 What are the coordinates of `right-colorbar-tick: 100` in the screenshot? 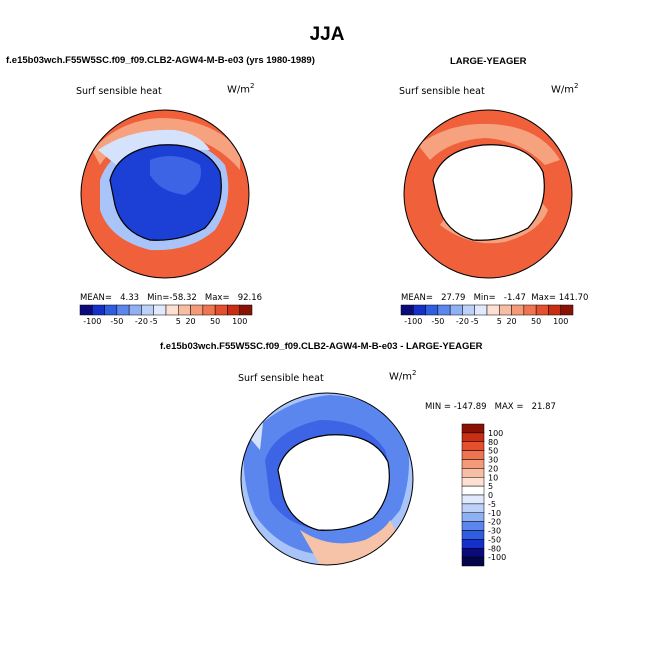 It's located at (560, 321).